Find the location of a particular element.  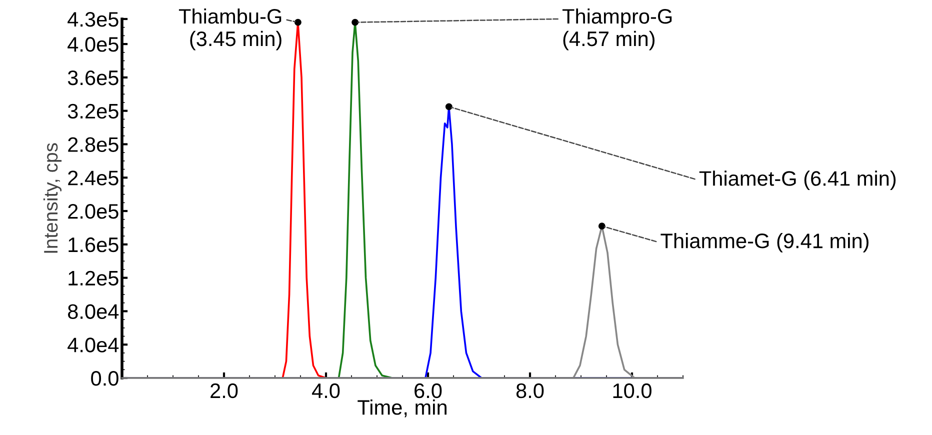

x-tick-label: 8.0 is located at coordinates (530, 390).